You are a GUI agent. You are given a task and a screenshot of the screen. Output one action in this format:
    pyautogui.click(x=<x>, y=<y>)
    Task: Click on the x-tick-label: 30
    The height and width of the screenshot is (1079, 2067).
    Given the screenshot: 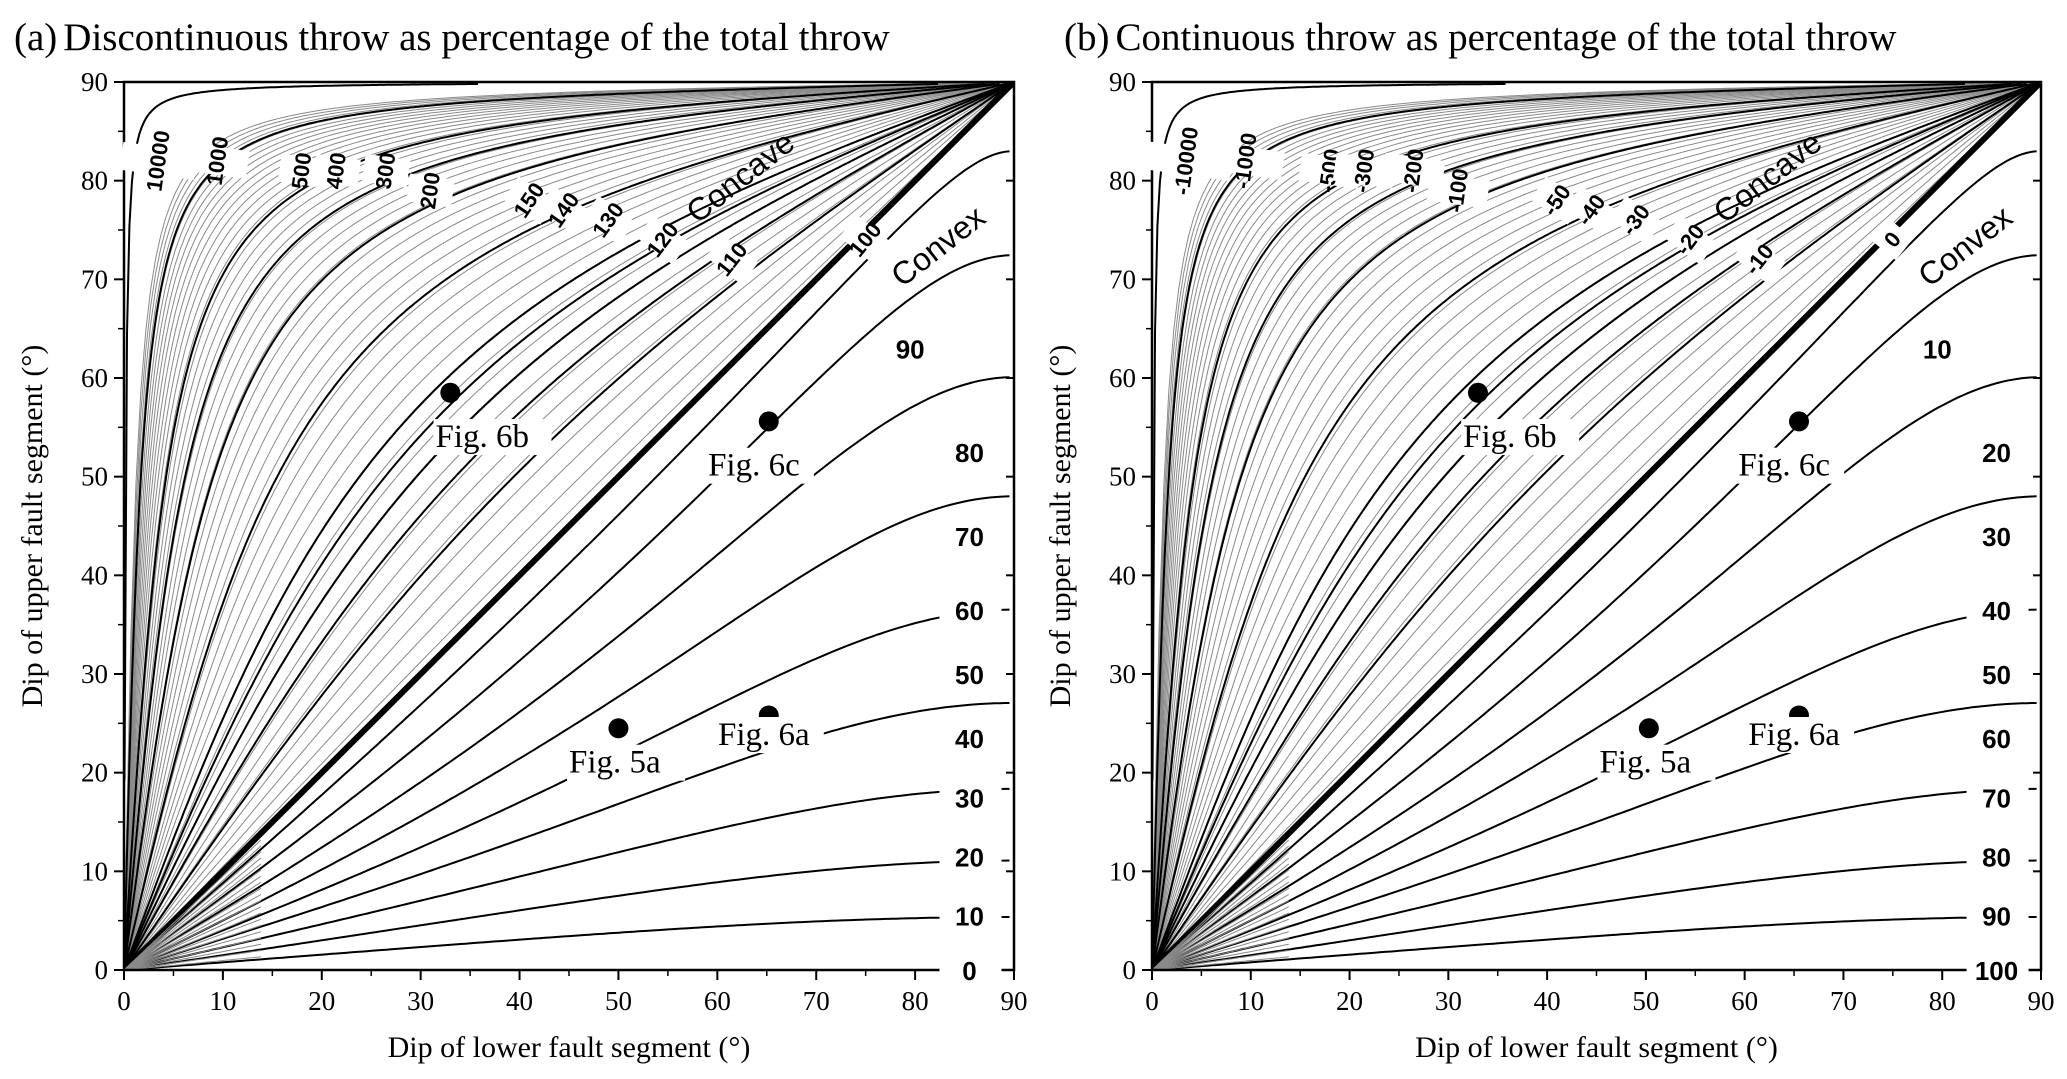 What is the action you would take?
    pyautogui.click(x=1448, y=1001)
    